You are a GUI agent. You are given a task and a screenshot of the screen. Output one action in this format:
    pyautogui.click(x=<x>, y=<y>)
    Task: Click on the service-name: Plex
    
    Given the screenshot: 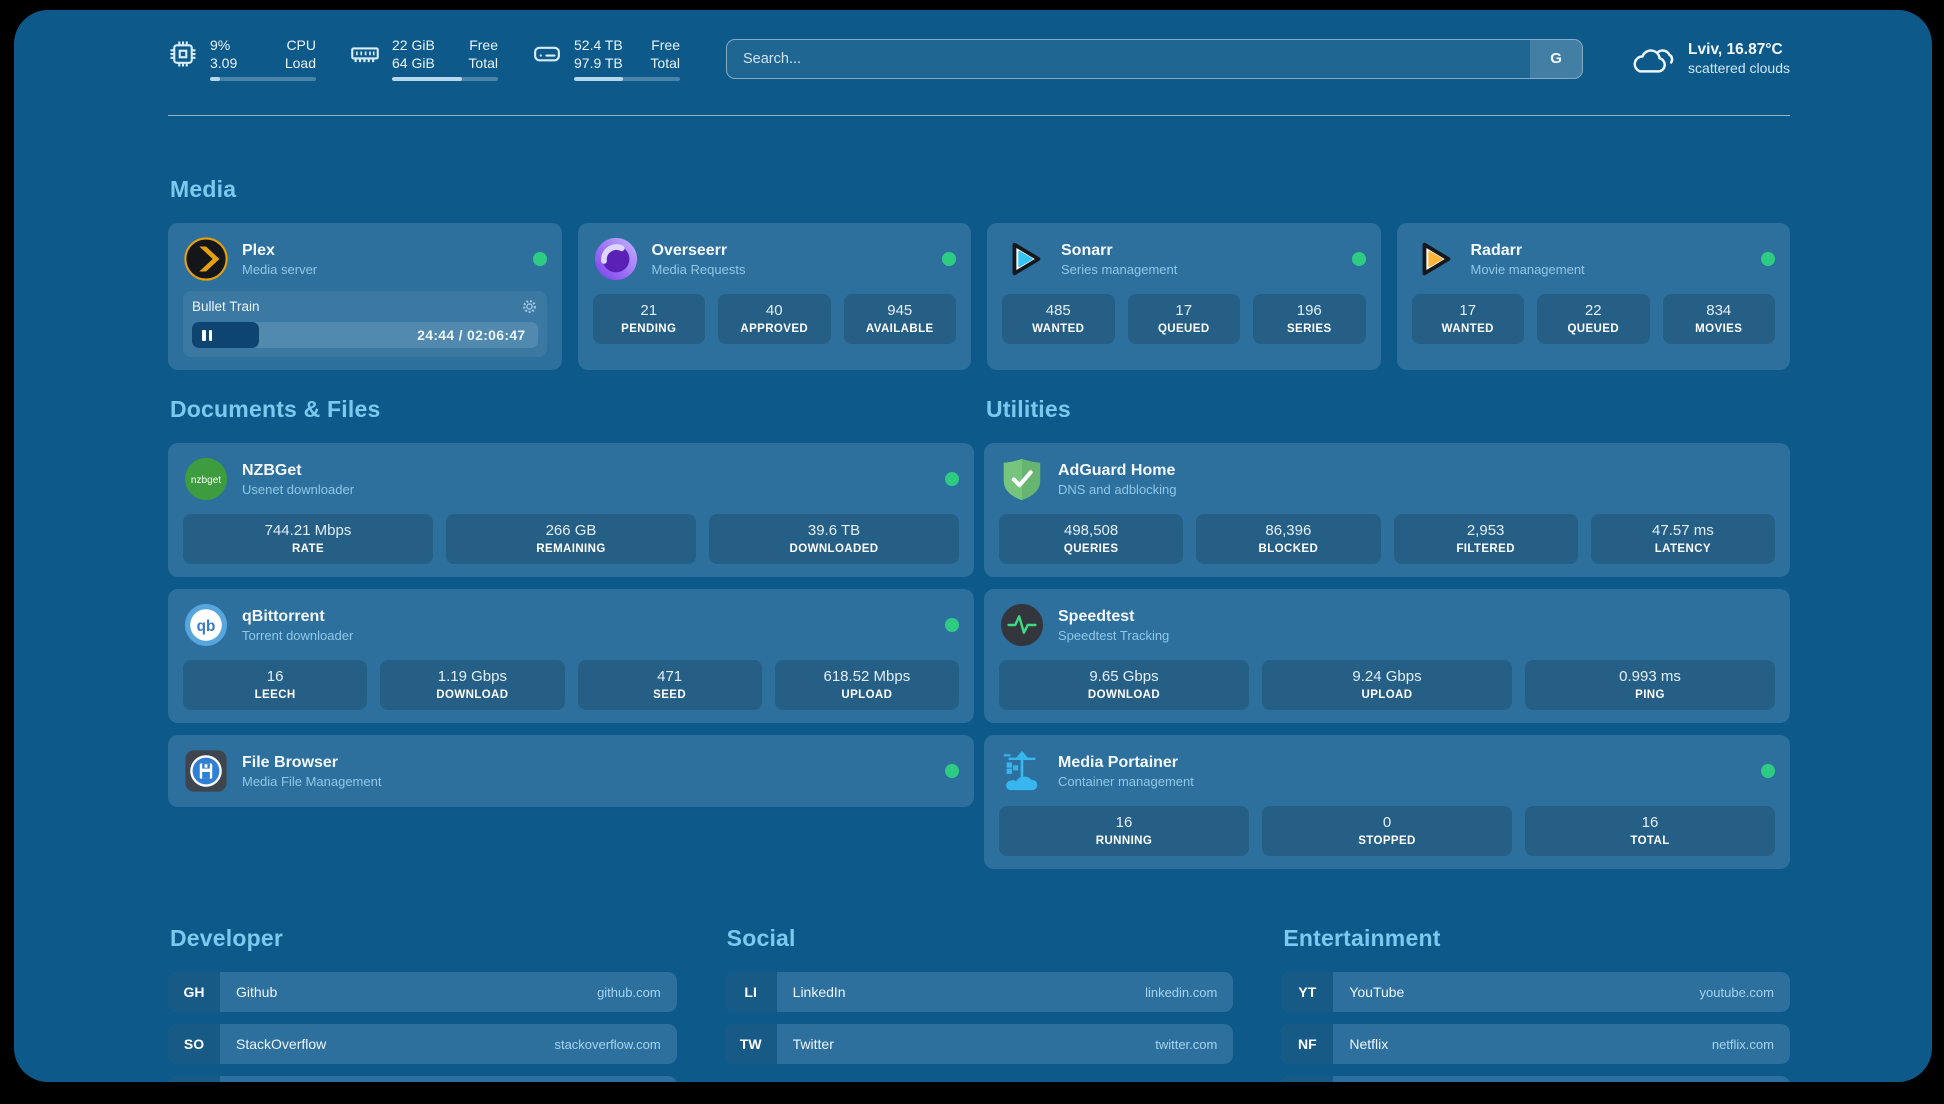 What is the action you would take?
    pyautogui.click(x=258, y=251)
    